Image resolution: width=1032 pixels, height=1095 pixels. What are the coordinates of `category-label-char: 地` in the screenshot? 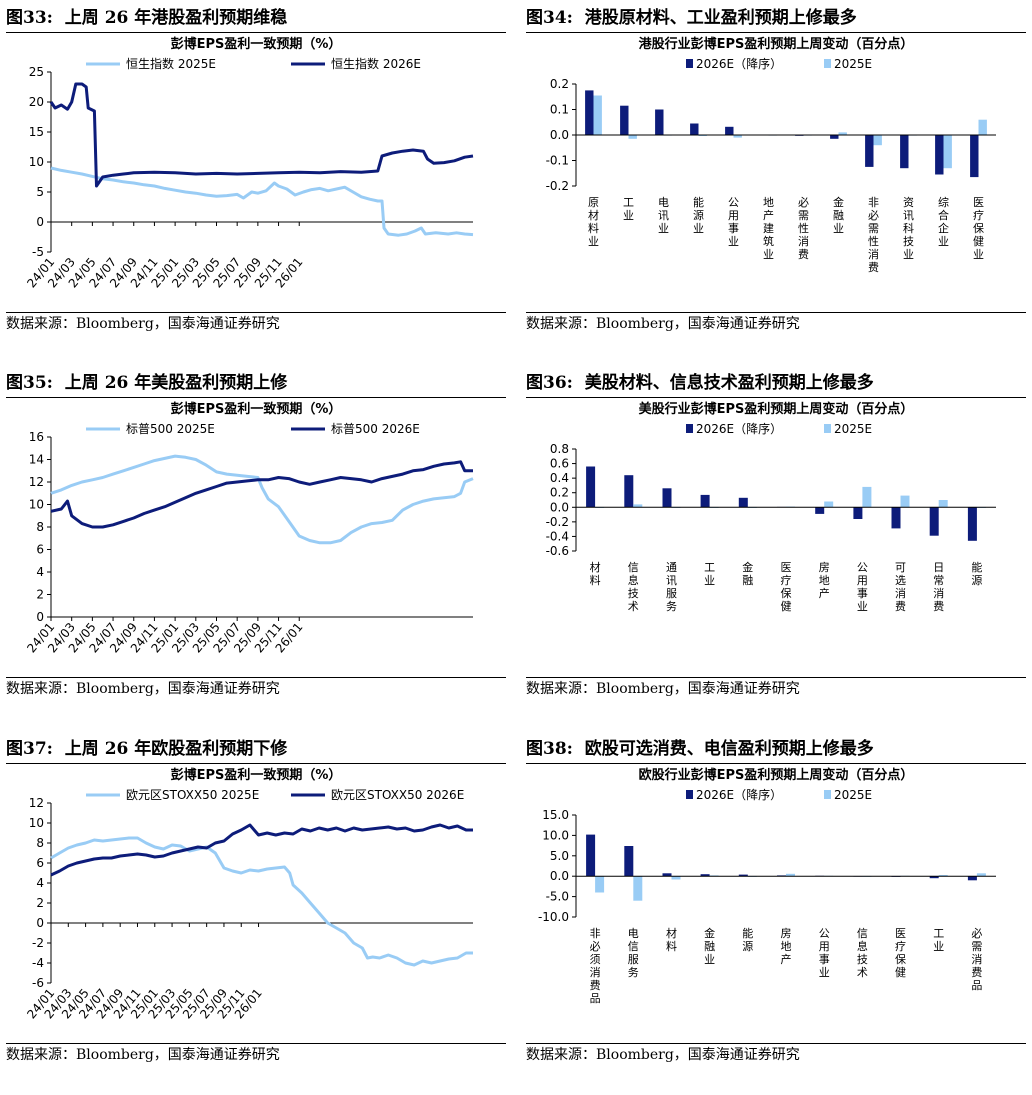 It's located at (768, 202).